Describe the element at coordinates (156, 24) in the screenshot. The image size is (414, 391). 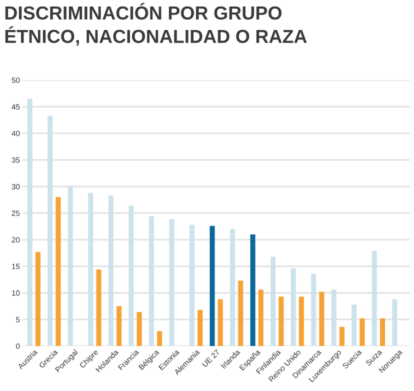
I see `chart-title: DISCRIMINACIÓN POR GRUPO ÉTNICO, NACIONALIDAD O RAZA` at that location.